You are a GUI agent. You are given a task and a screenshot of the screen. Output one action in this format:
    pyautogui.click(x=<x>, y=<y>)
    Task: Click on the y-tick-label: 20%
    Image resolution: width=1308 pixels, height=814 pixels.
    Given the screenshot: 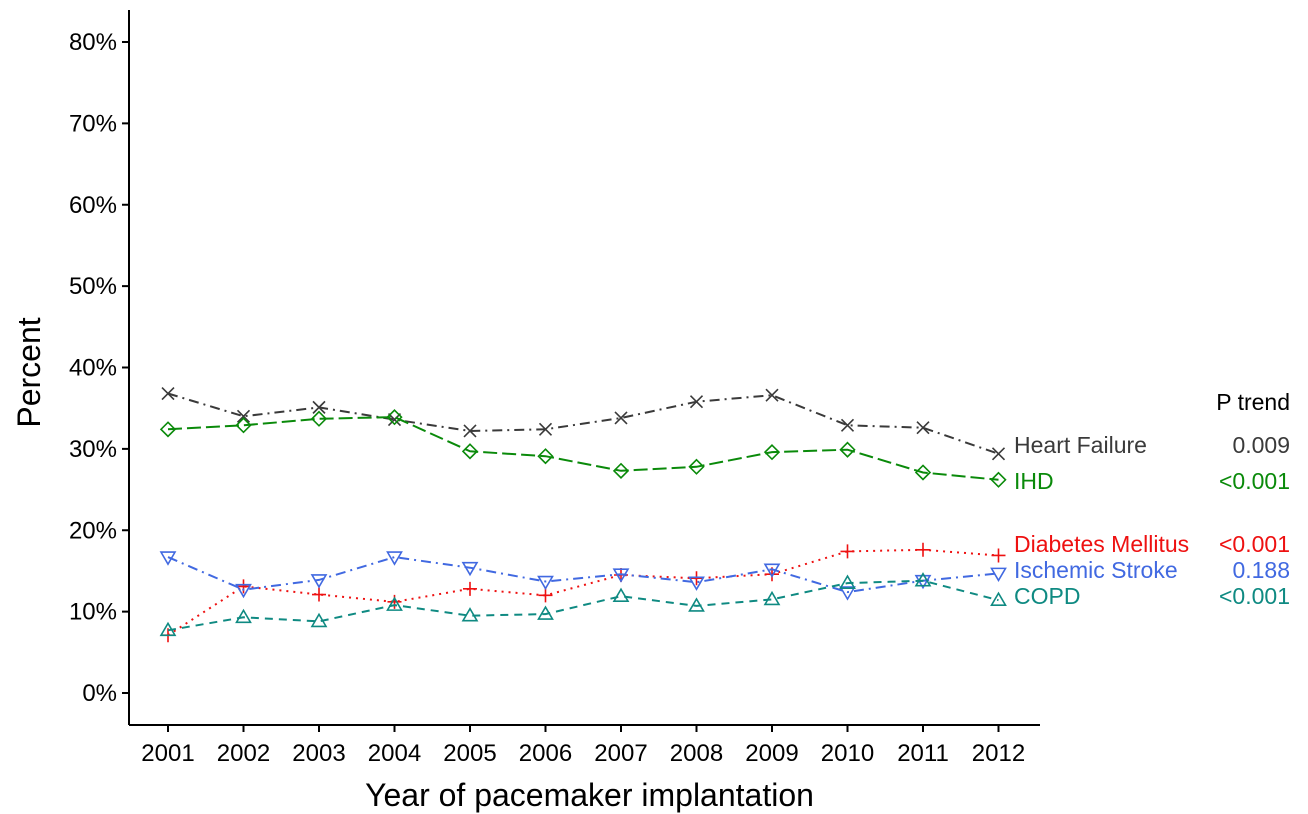 What is the action you would take?
    pyautogui.click(x=93, y=530)
    